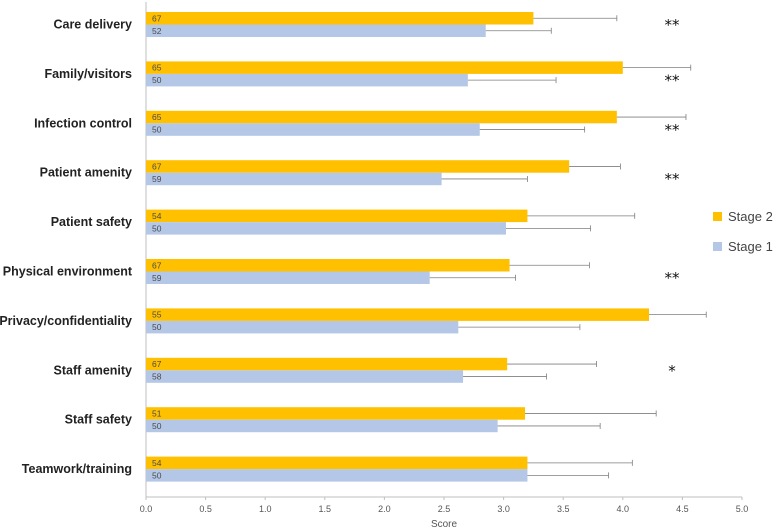 The width and height of the screenshot is (777, 531). What do you see at coordinates (68, 272) in the screenshot?
I see `category-label: Physical environment` at bounding box center [68, 272].